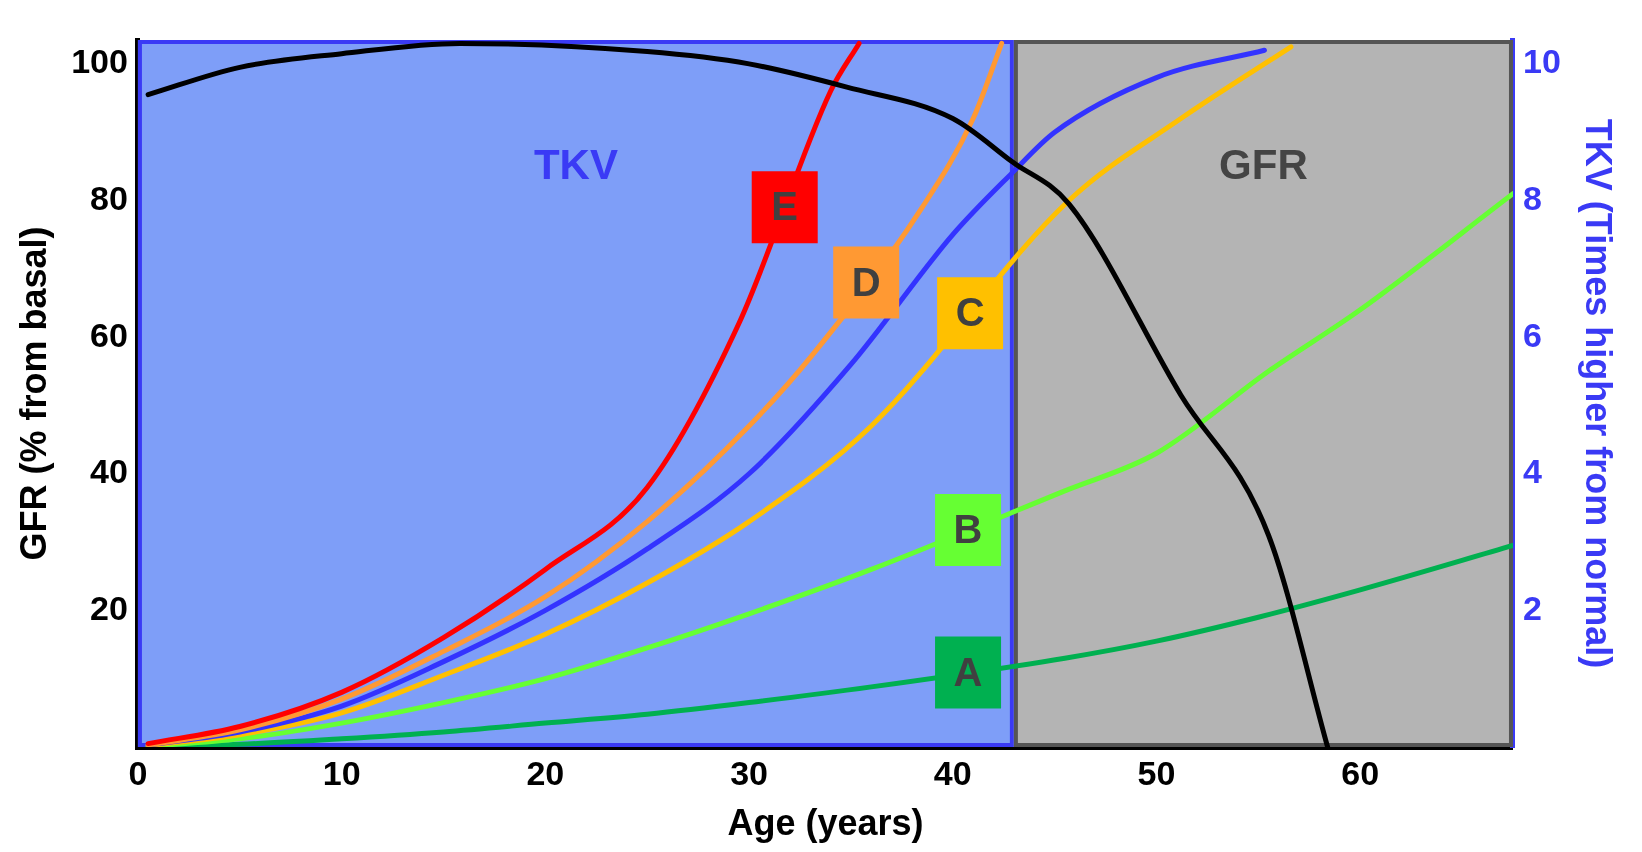  What do you see at coordinates (970, 312) in the screenshot?
I see `series-label: C` at bounding box center [970, 312].